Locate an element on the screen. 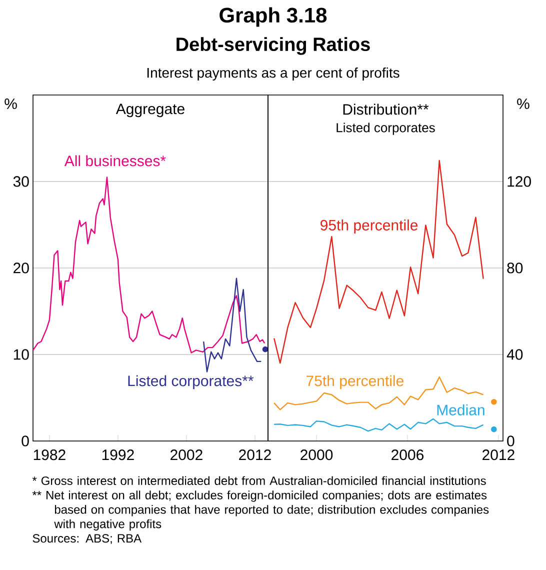  text: Debt-servicing Ratios is located at coordinates (273, 46).